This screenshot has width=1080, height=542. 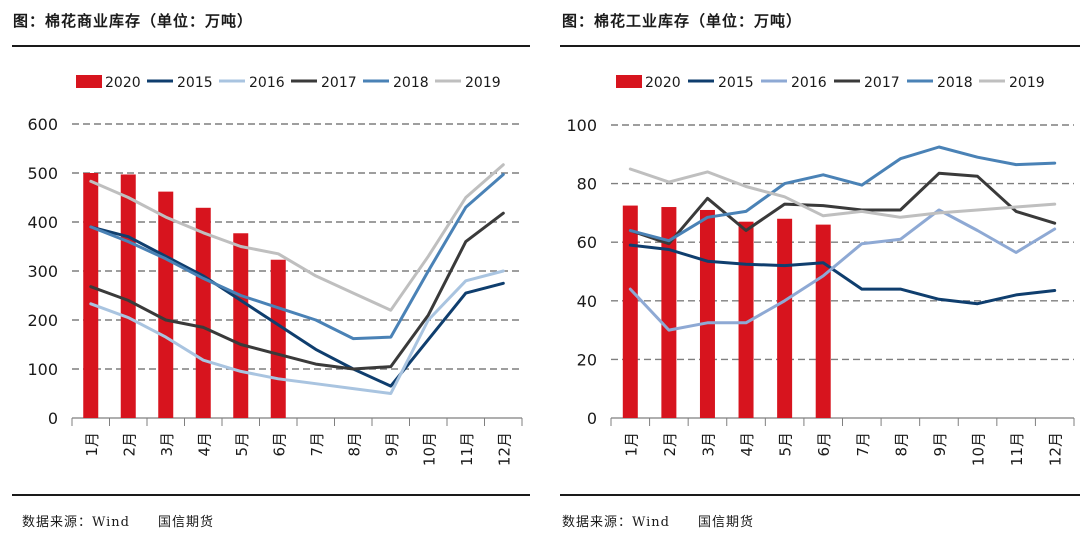 What do you see at coordinates (42, 173) in the screenshot?
I see `y-tick-label: 500` at bounding box center [42, 173].